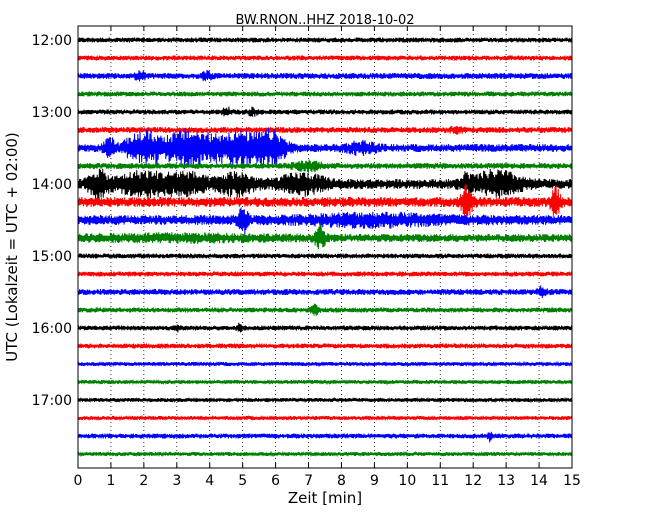  What do you see at coordinates (52, 185) in the screenshot?
I see `y-tick-label: 14:00` at bounding box center [52, 185].